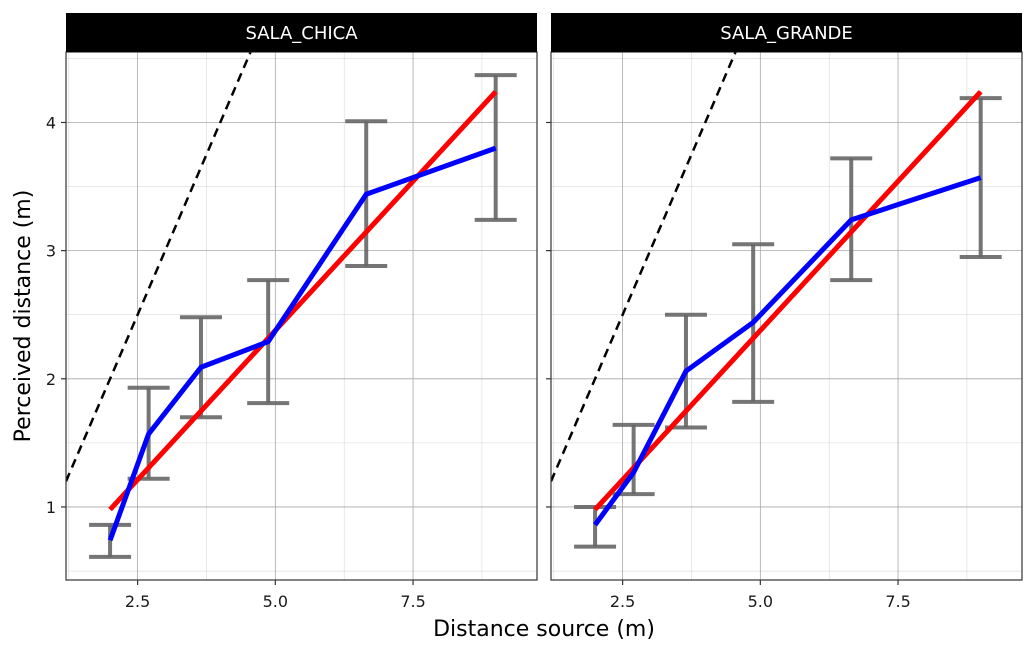 This screenshot has width=1035, height=654. I want to click on y-axis-title: Perceived distance (m), so click(23, 316).